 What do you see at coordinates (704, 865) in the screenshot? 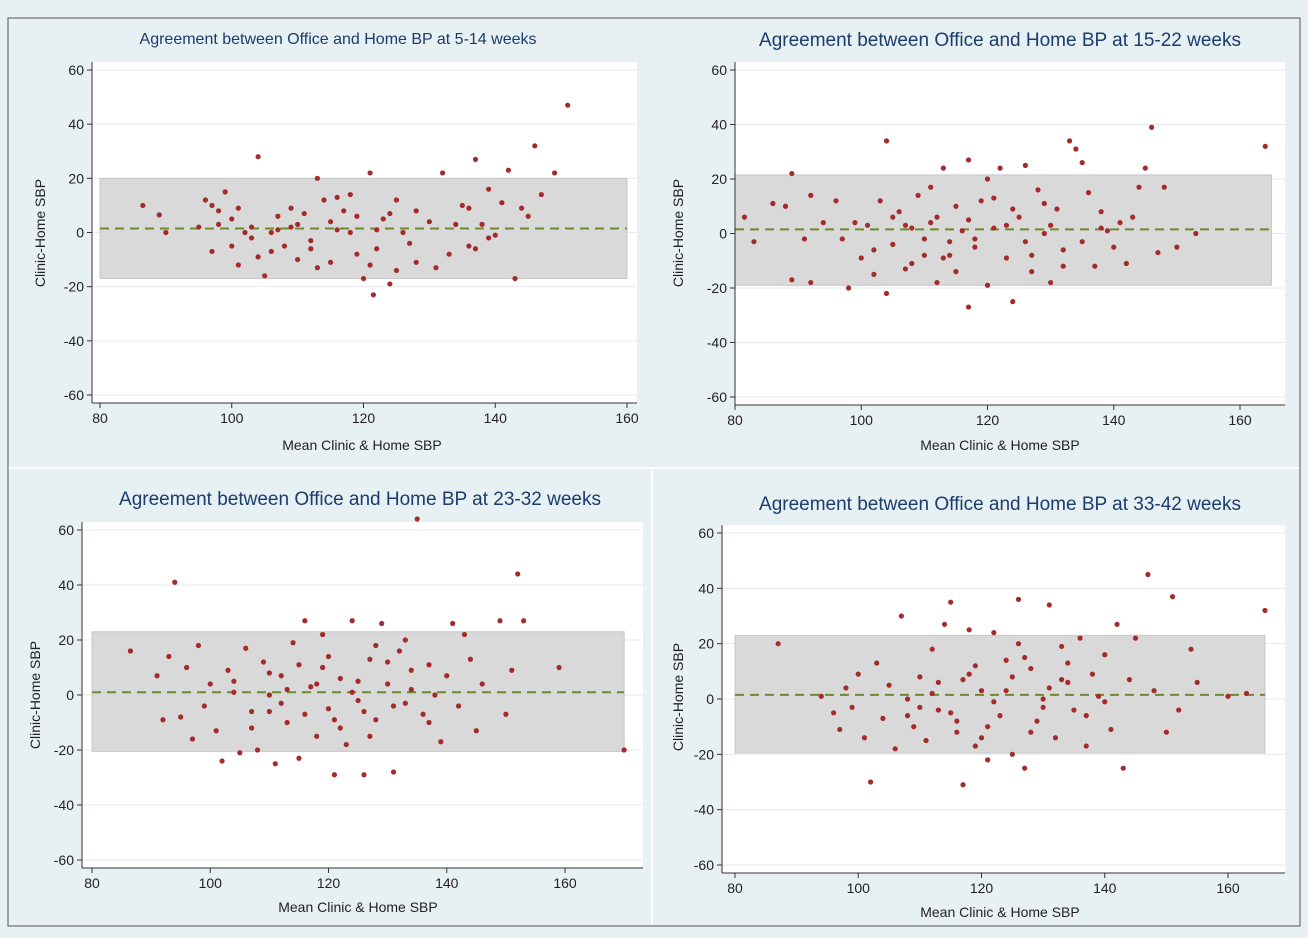
I see `y-tick-label: -60` at bounding box center [704, 865].